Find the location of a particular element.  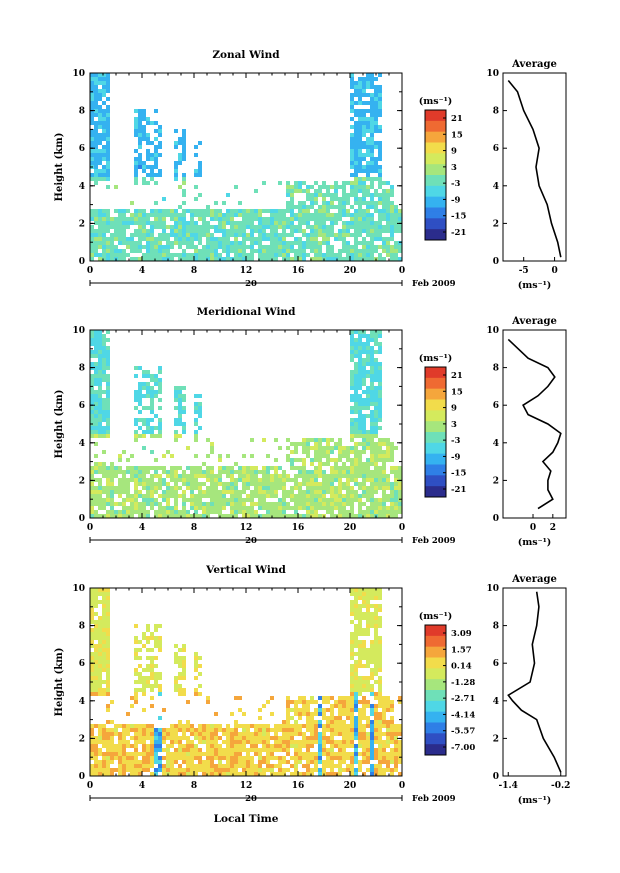

colorbar-tick-label: -3 is located at coordinates (456, 184).